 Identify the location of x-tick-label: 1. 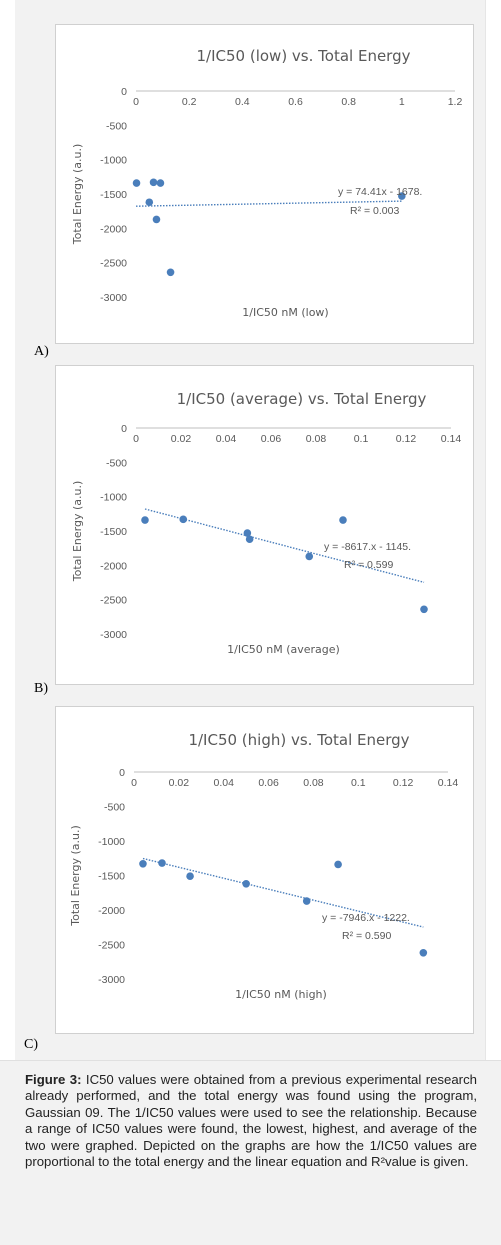
(402, 102).